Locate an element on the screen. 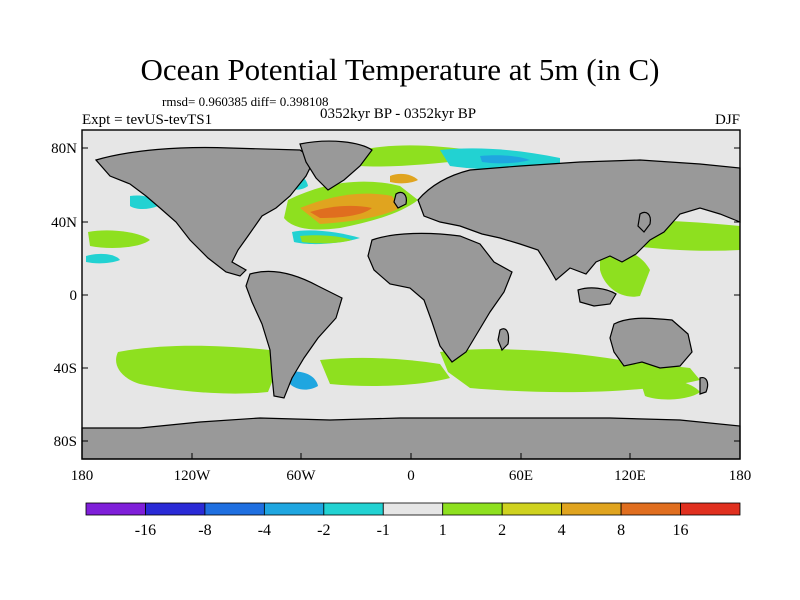  north-atlantic-hot-core is located at coordinates (341, 211).